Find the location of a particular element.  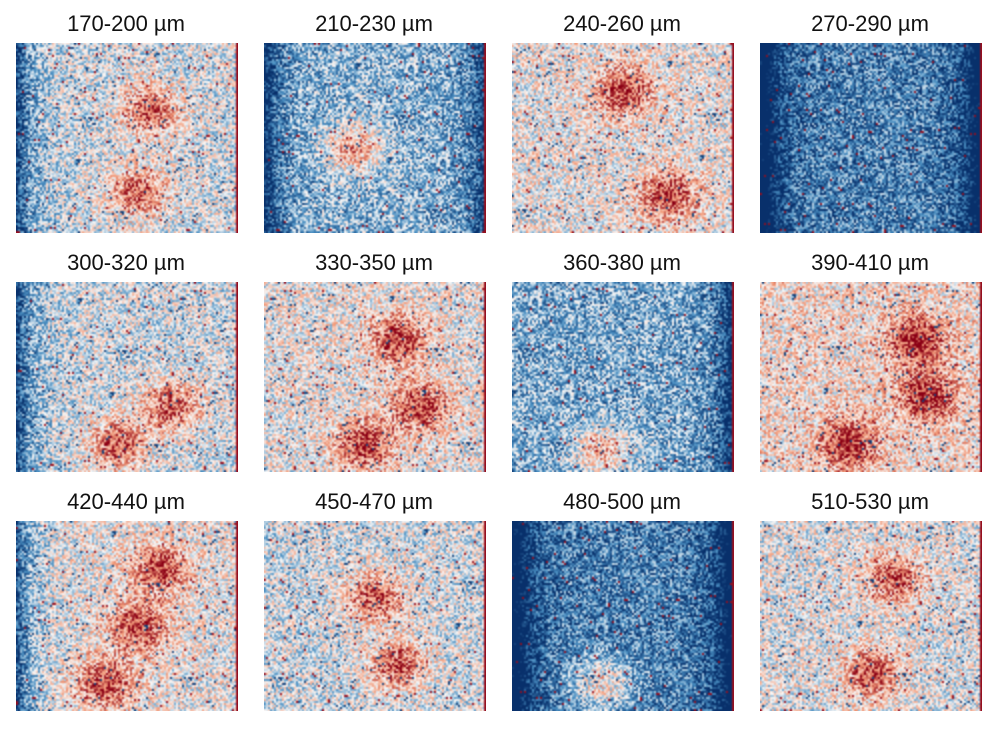

heatmap-panel: 330-350 µm is located at coordinates (374, 364).